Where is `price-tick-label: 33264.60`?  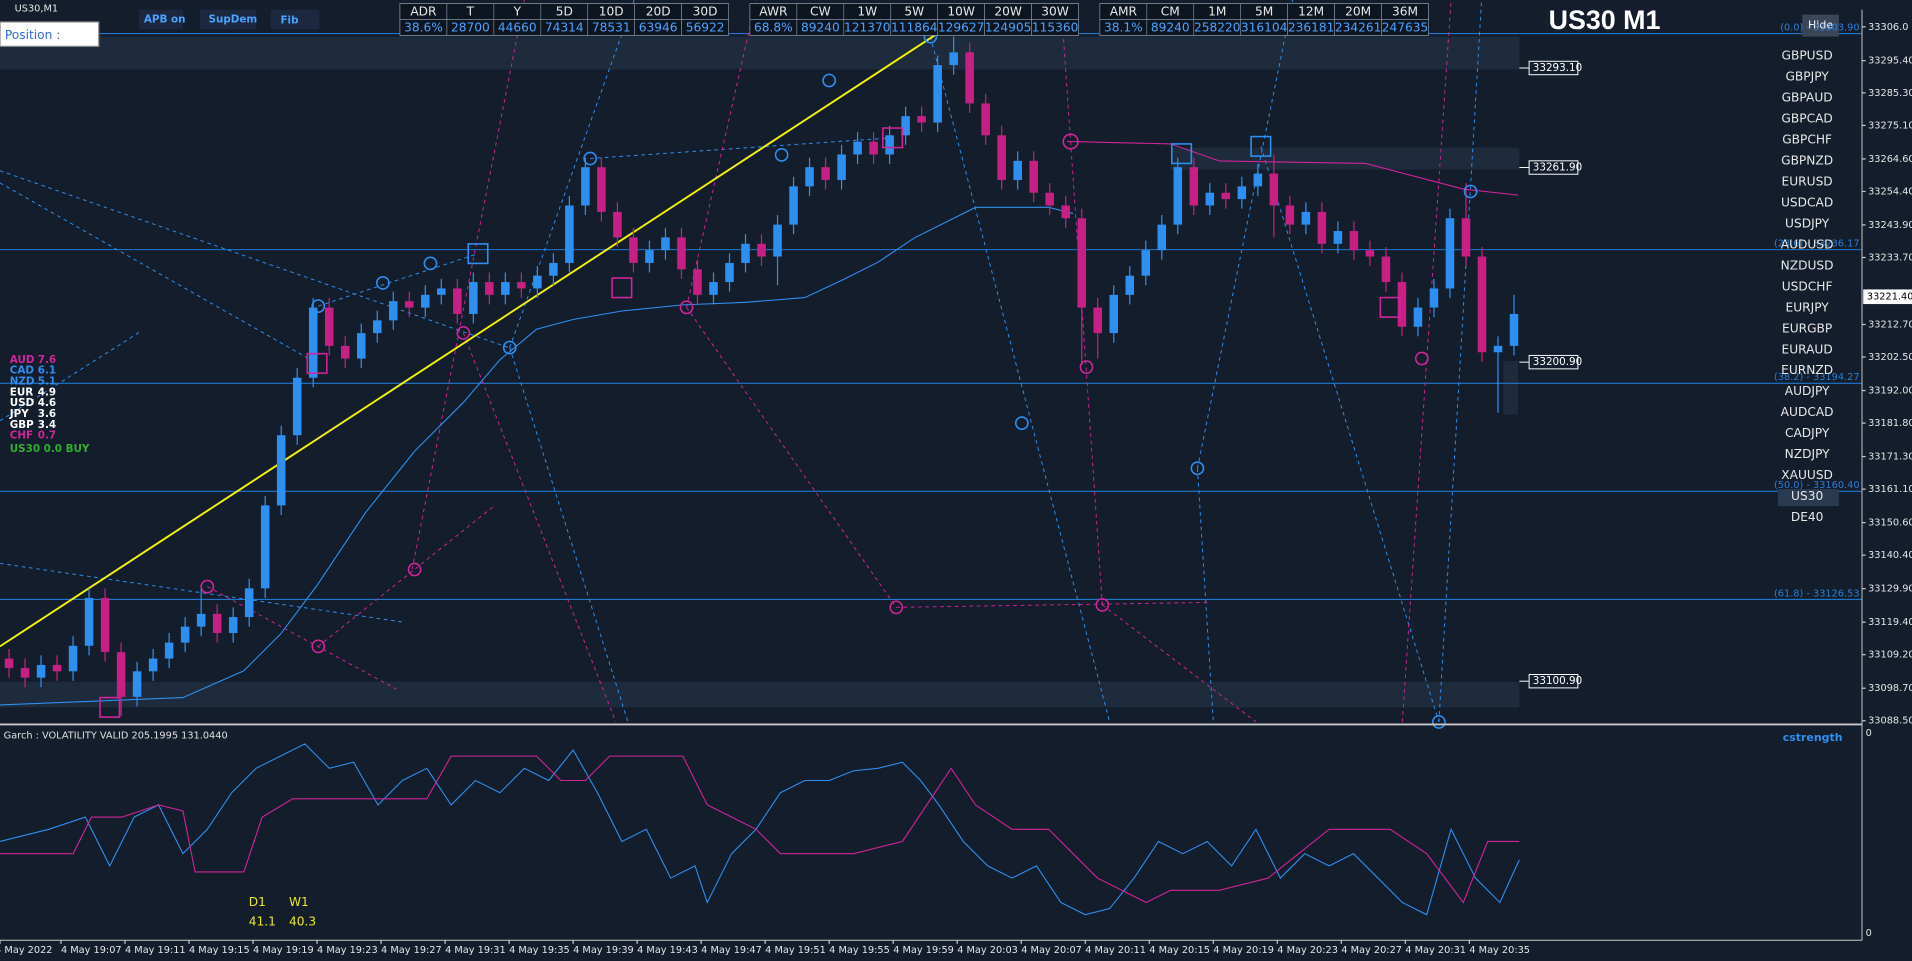 price-tick-label: 33264.60 is located at coordinates (1890, 159).